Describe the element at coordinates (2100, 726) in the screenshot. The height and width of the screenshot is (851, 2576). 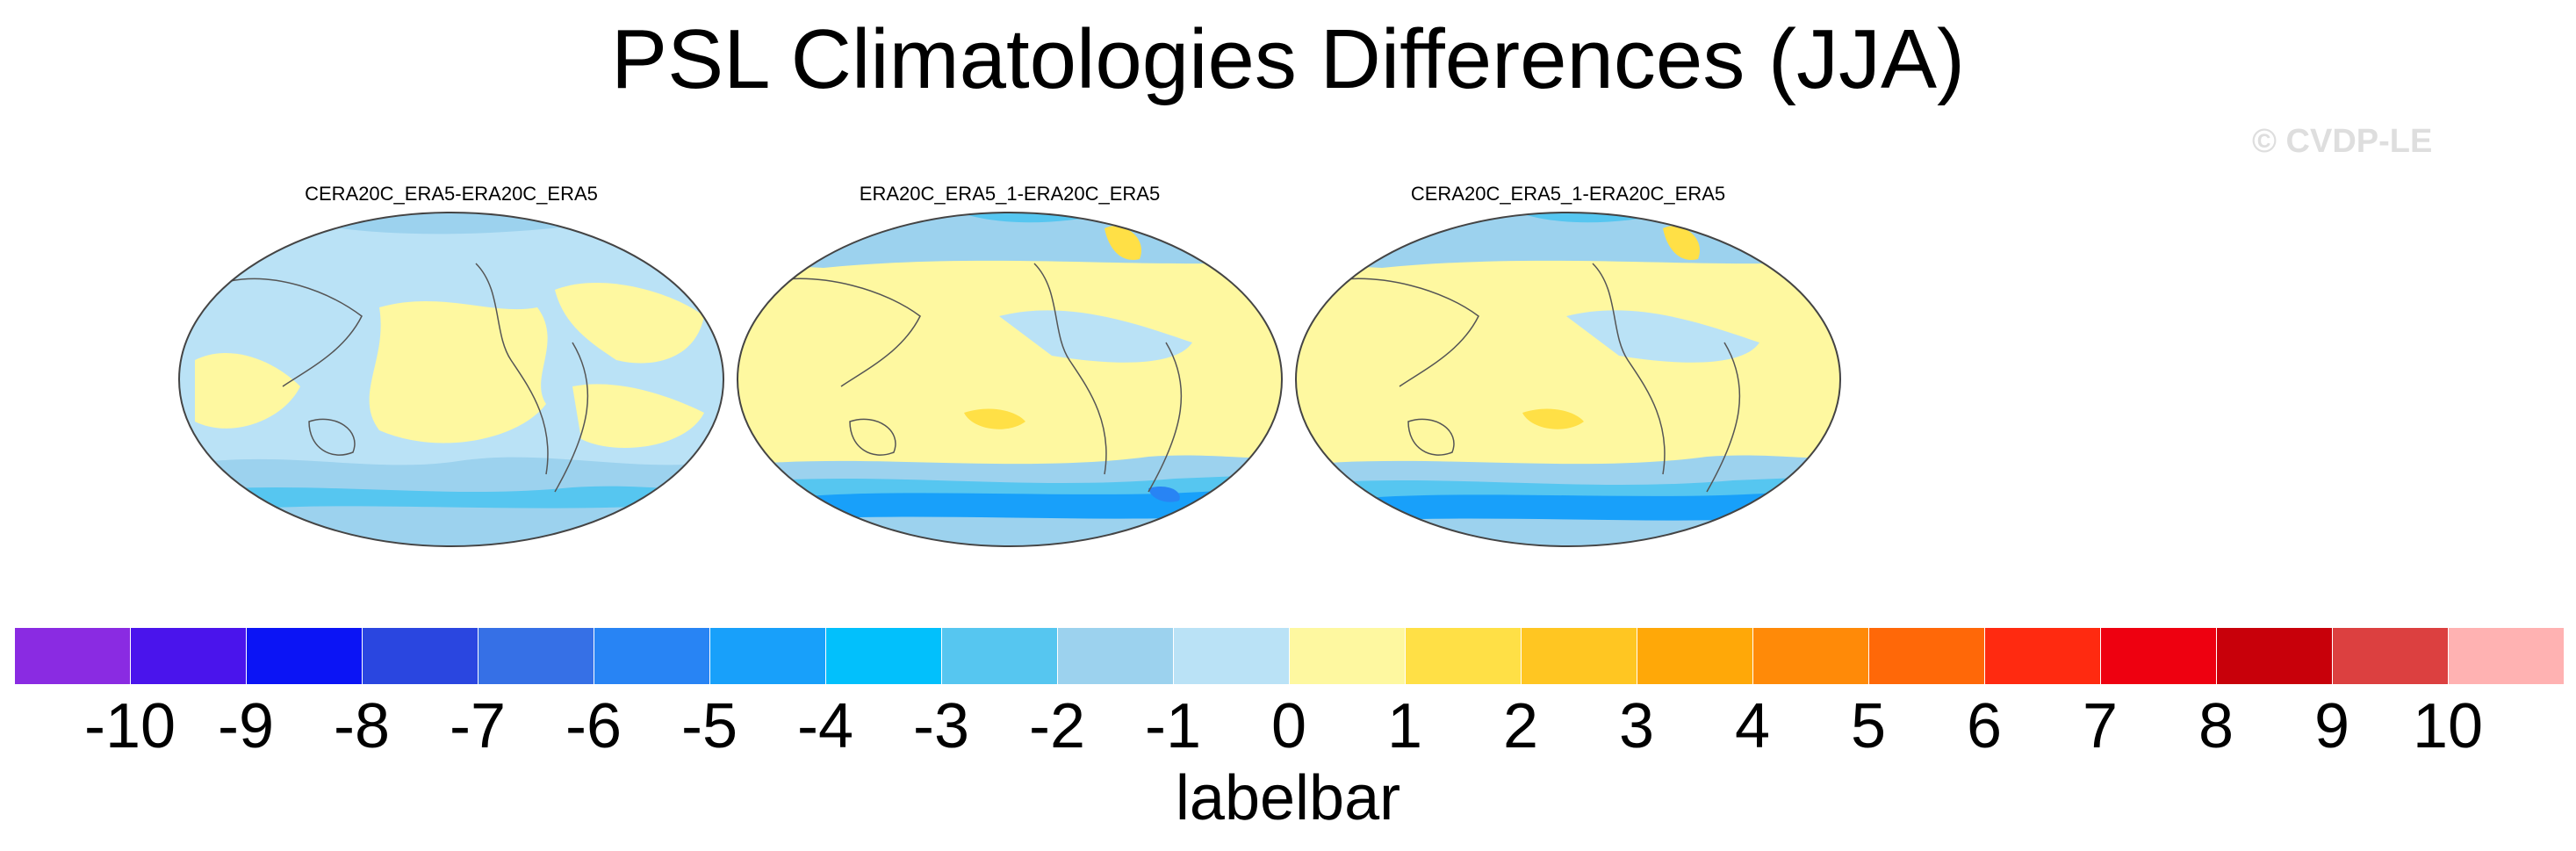
I see `labelbar-tick-label: 7` at that location.